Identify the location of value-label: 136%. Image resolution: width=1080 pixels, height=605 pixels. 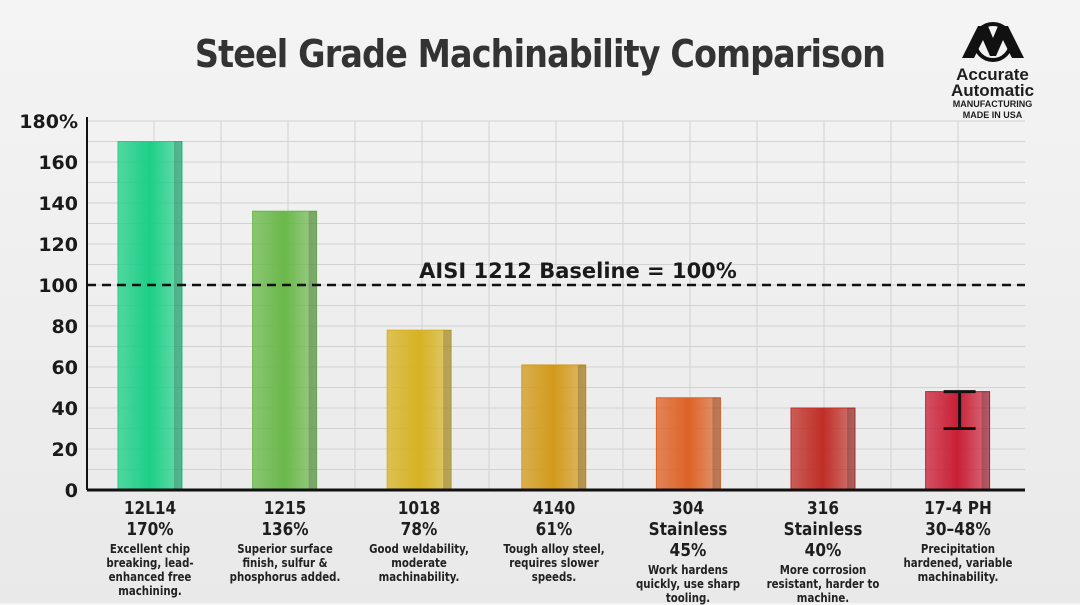
(284, 529).